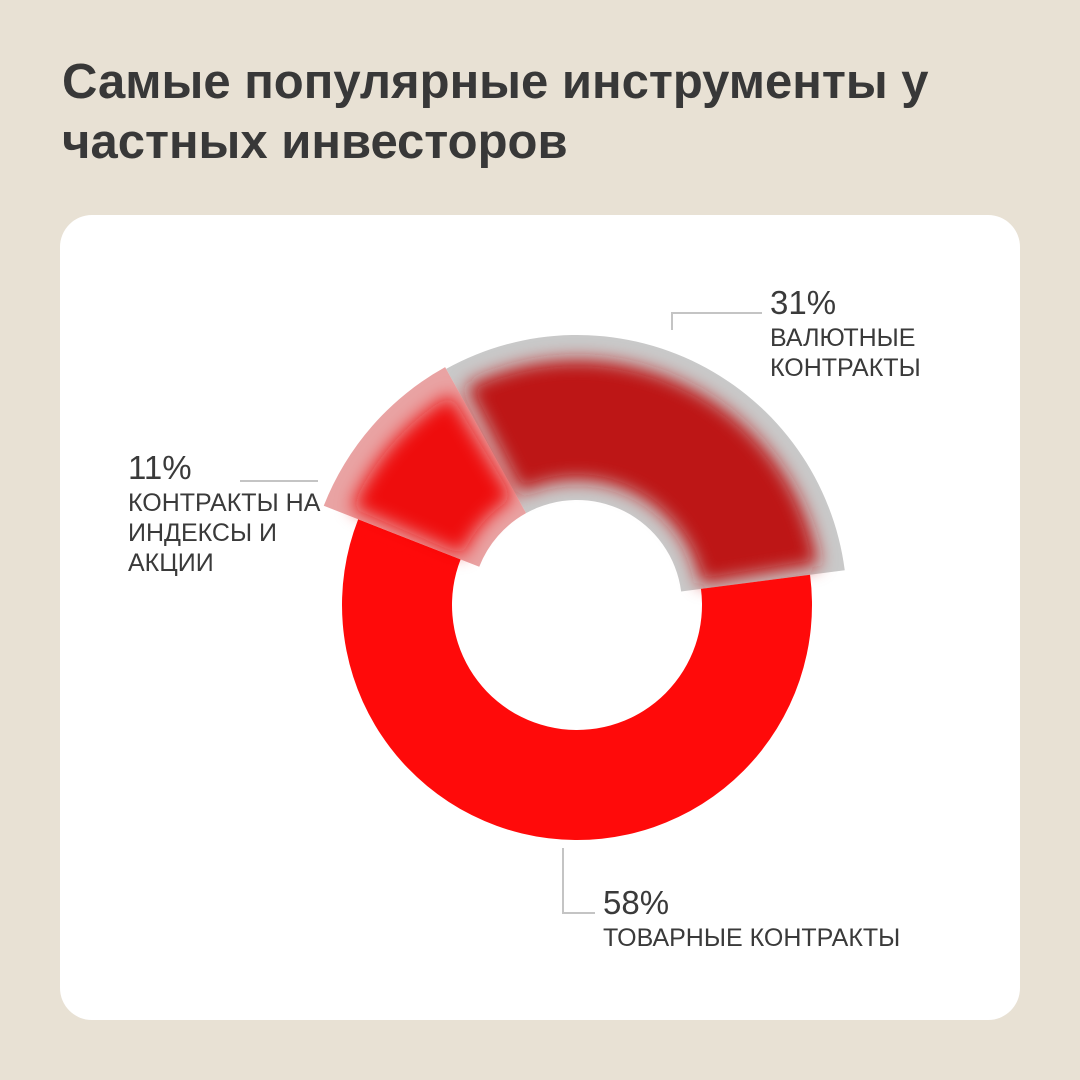 The image size is (1080, 1080). I want to click on value-label: 11%, so click(160, 467).